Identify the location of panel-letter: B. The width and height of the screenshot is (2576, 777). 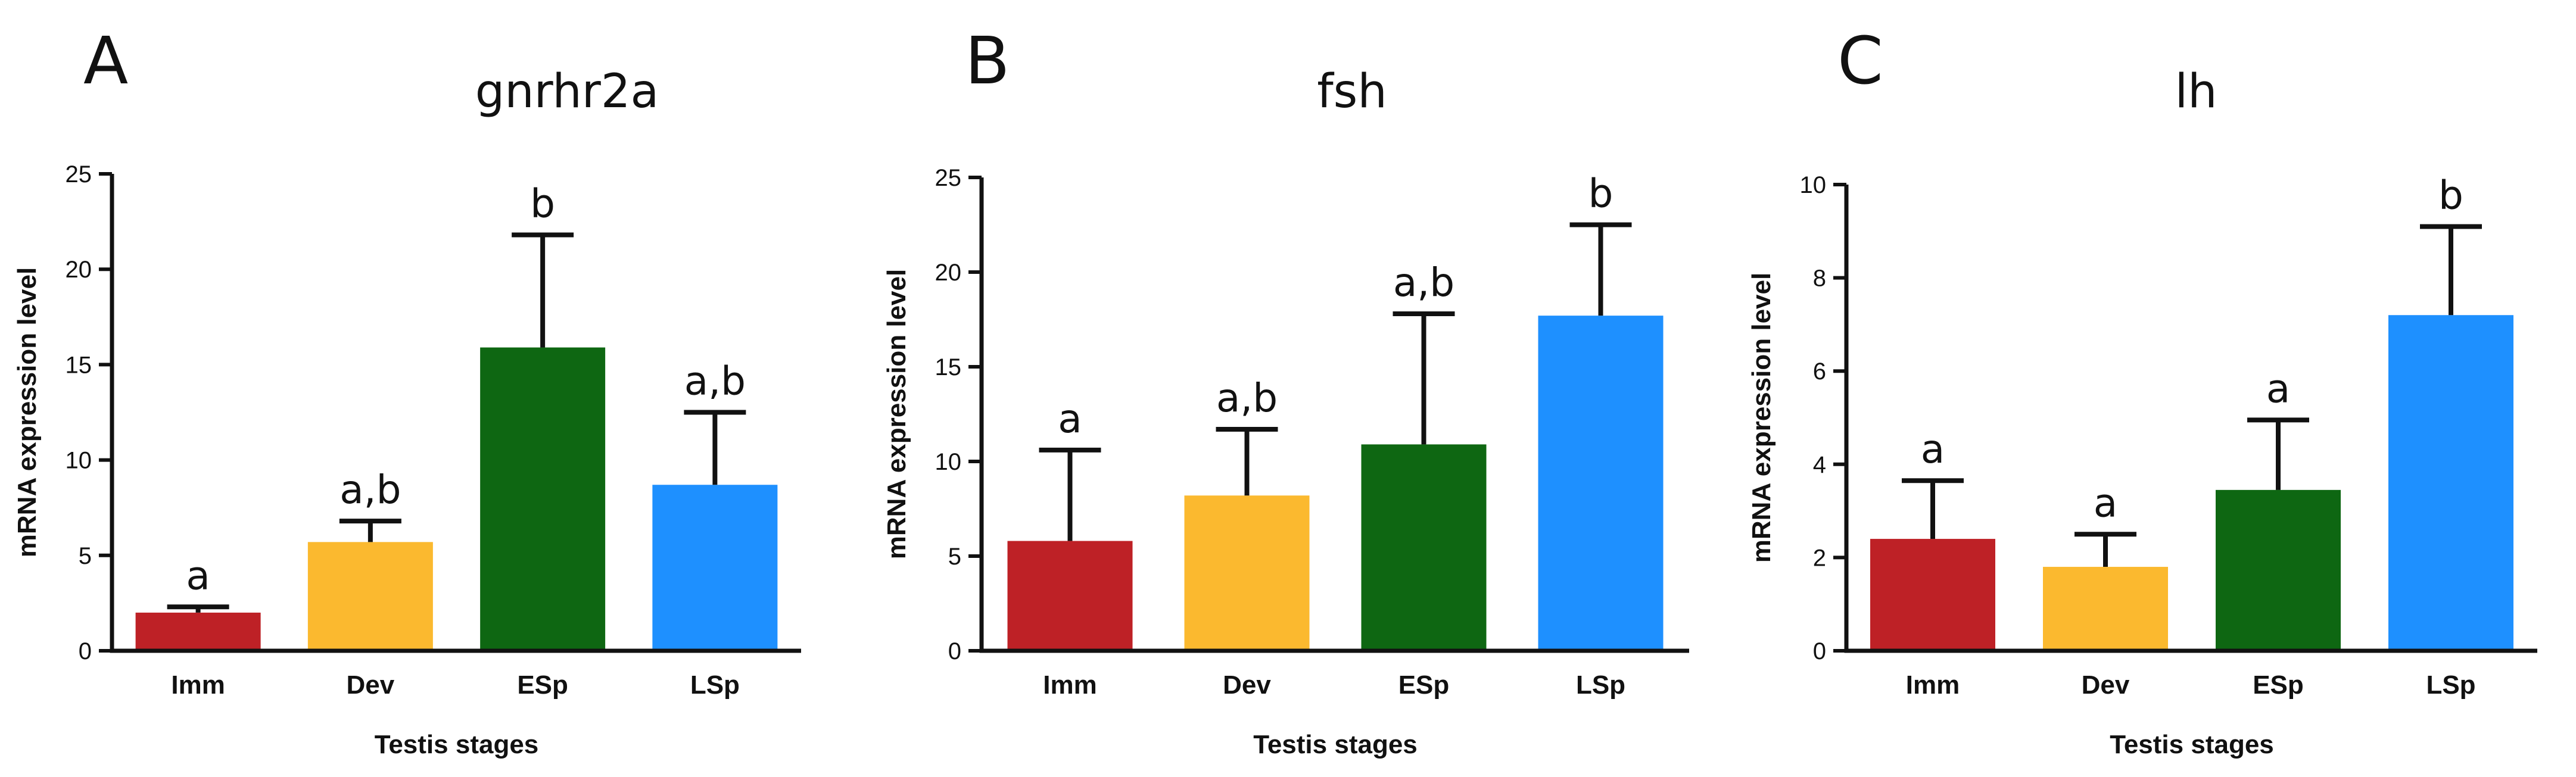
(988, 61).